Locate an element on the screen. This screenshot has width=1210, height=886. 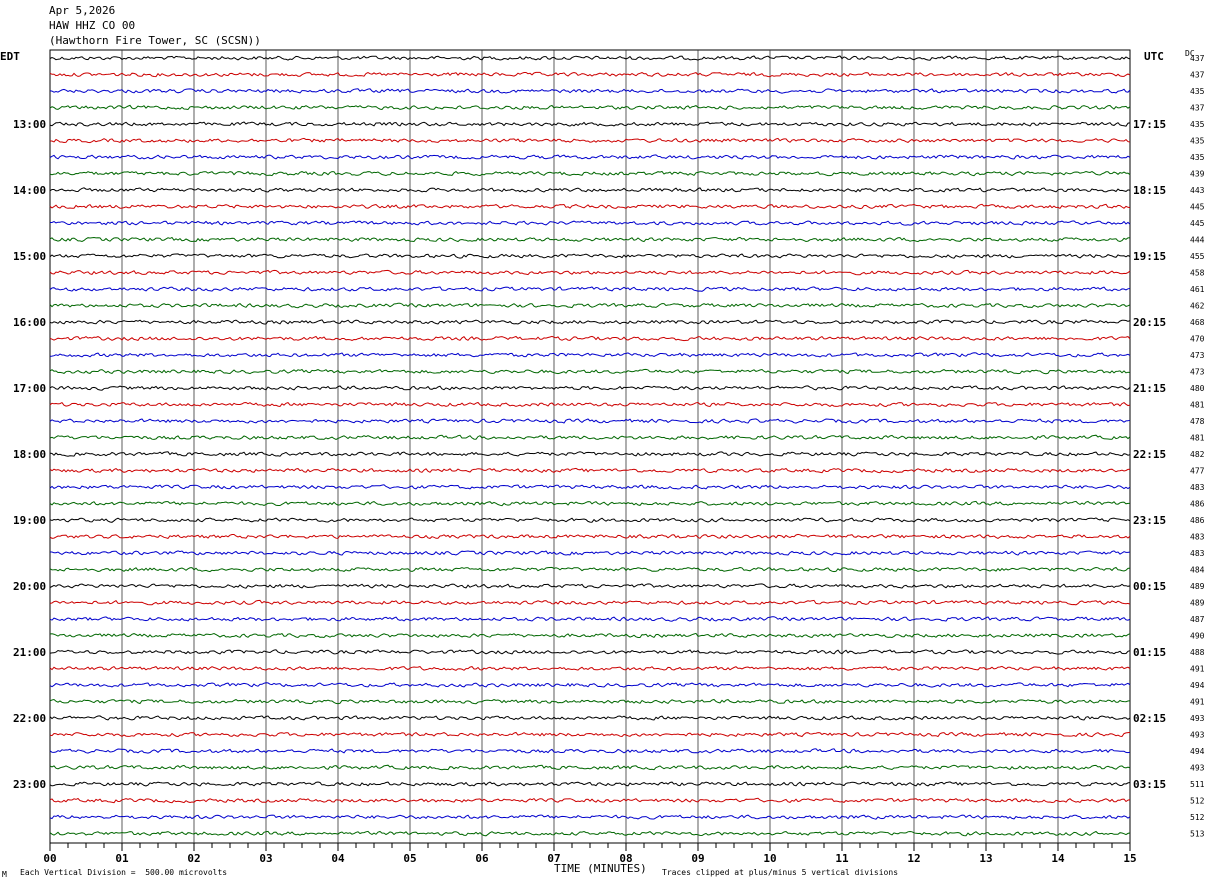
x-tick-label: 05 is located at coordinates (409, 858).